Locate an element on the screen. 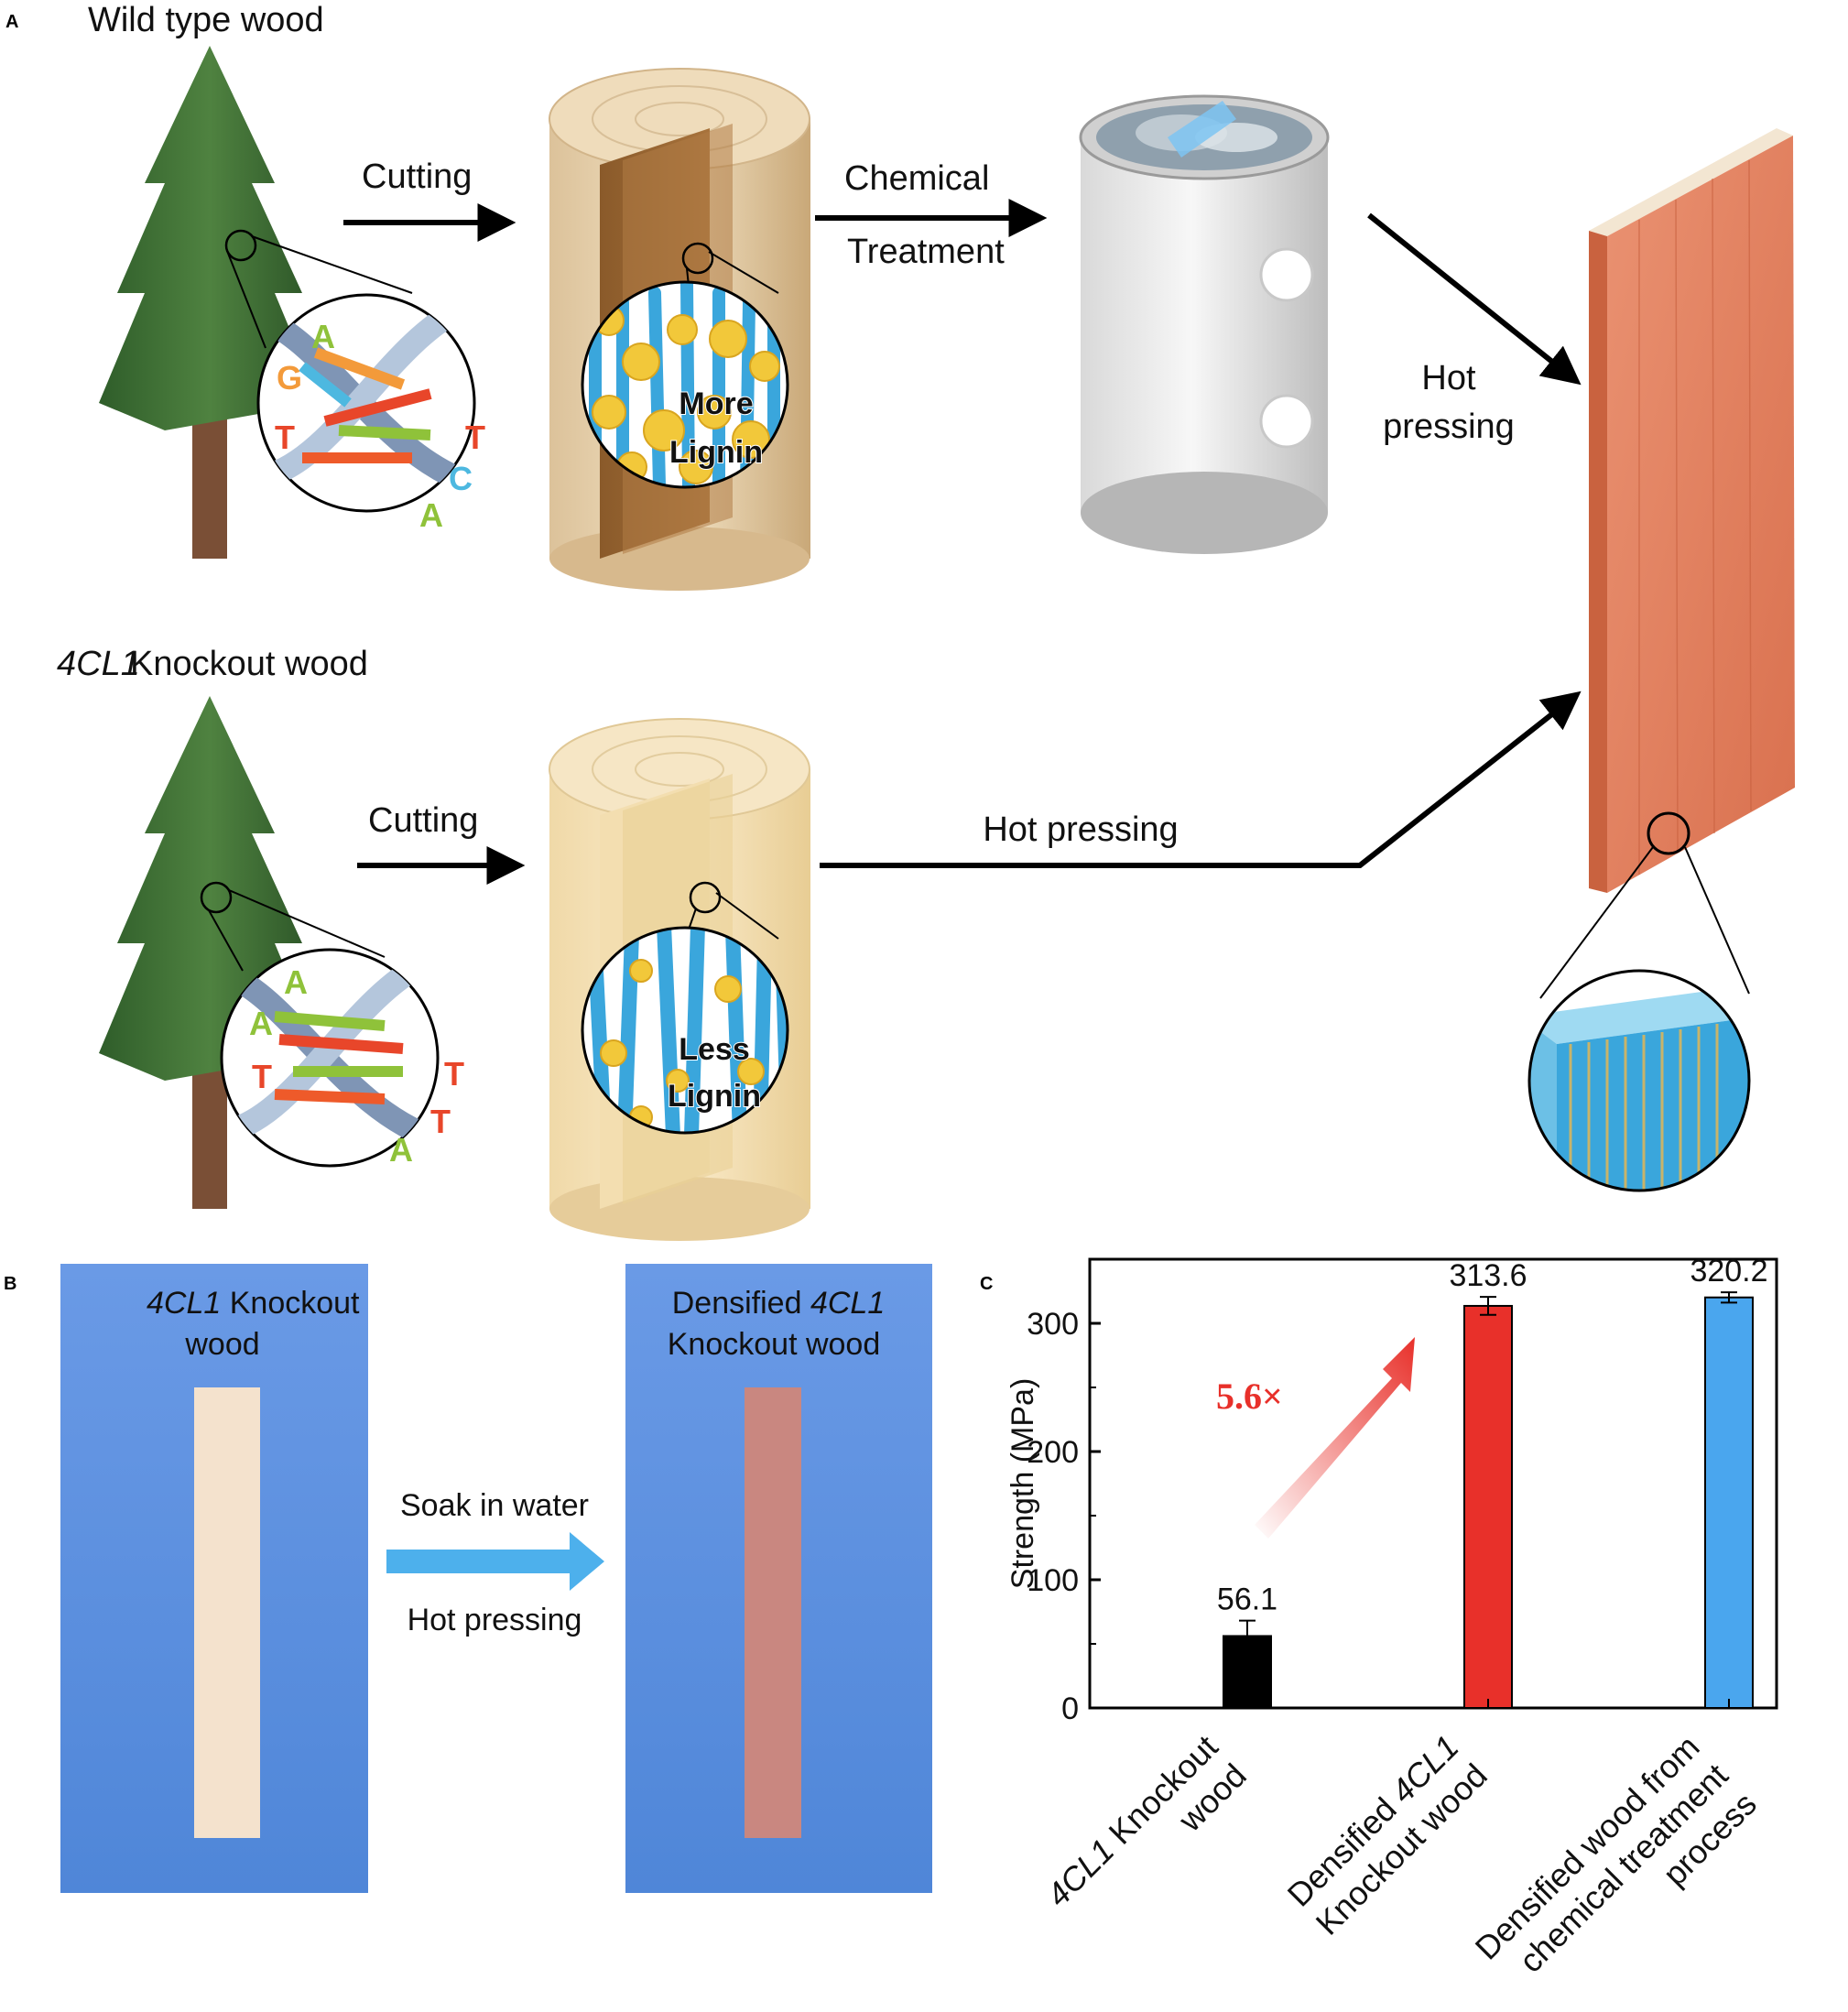 This screenshot has width=1848, height=2012. less-lignin-label-1: Less is located at coordinates (715, 1049).